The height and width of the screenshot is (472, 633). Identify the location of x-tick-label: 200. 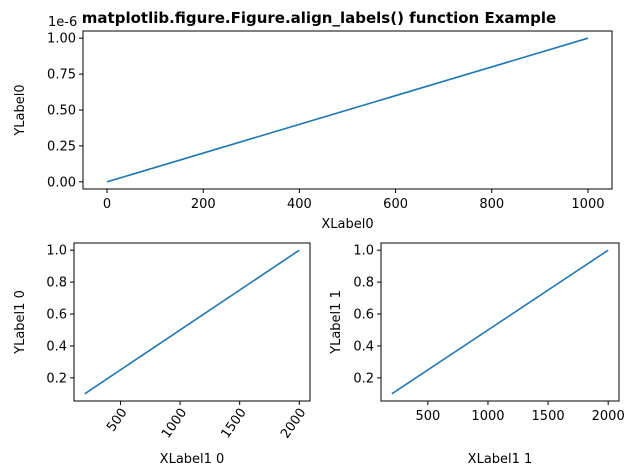
(203, 204).